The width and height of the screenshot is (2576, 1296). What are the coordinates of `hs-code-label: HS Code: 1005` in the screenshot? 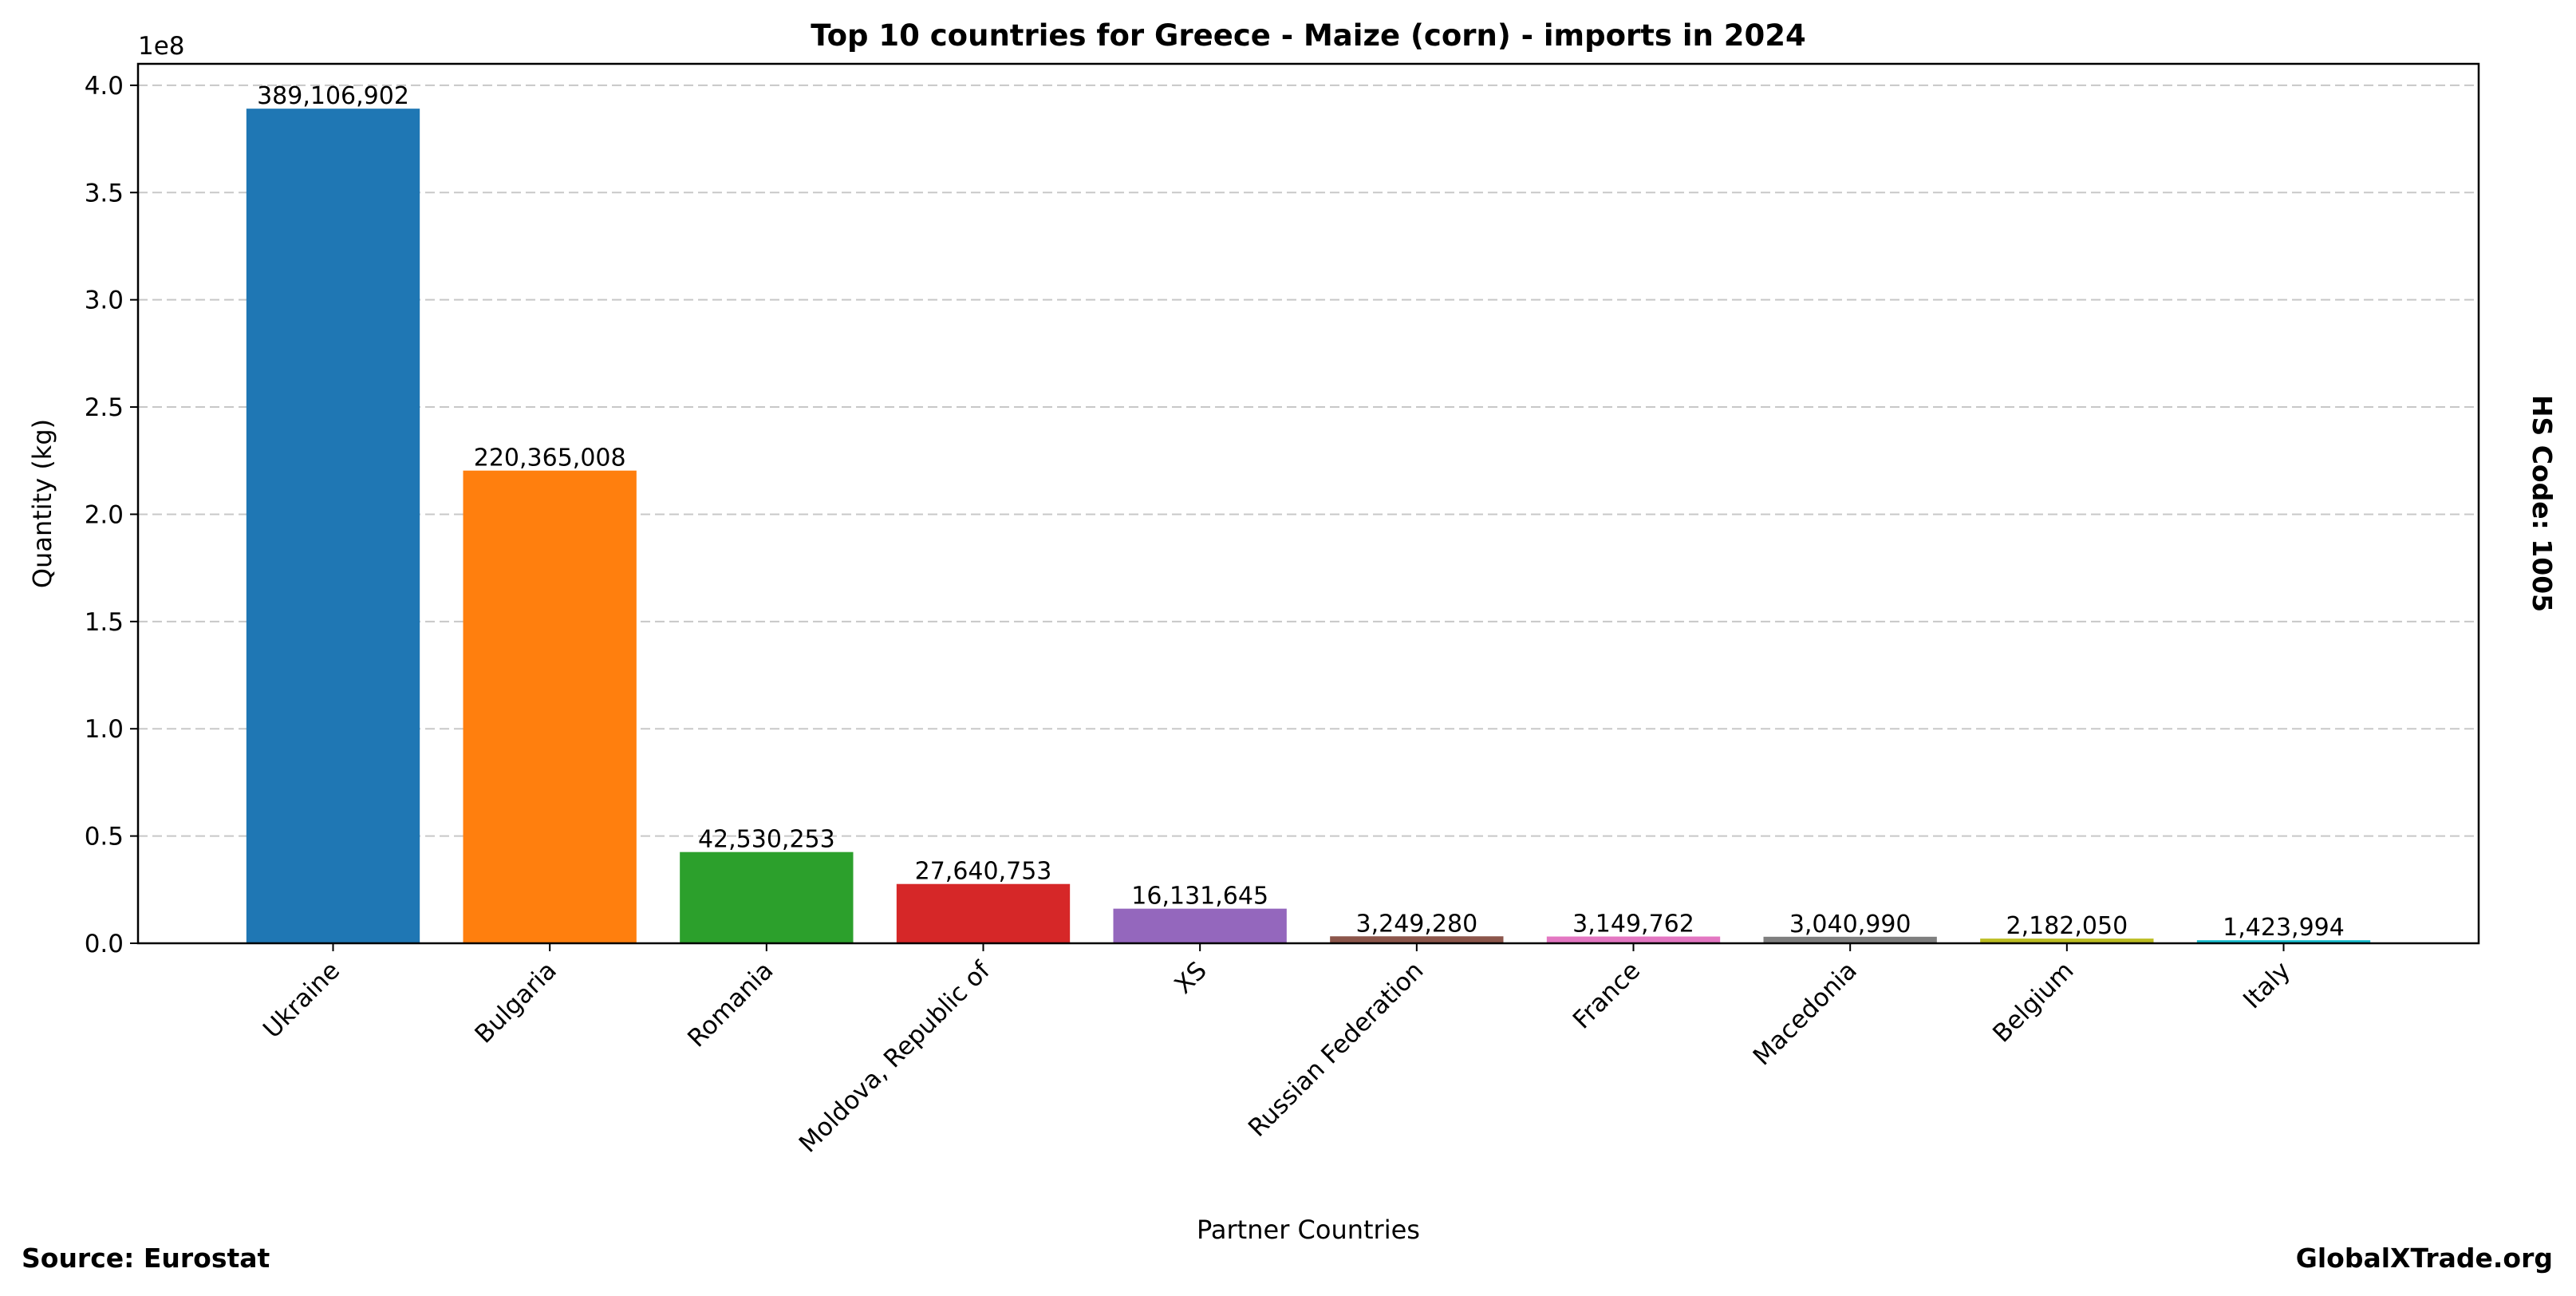 It's located at (2542, 503).